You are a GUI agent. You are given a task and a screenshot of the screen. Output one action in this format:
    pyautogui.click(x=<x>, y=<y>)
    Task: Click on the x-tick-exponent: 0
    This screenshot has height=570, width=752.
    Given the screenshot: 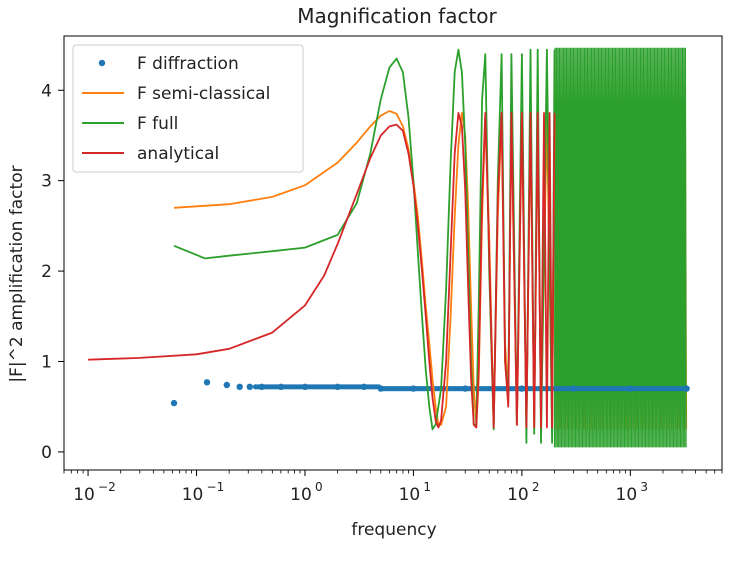 What is the action you would take?
    pyautogui.click(x=319, y=487)
    